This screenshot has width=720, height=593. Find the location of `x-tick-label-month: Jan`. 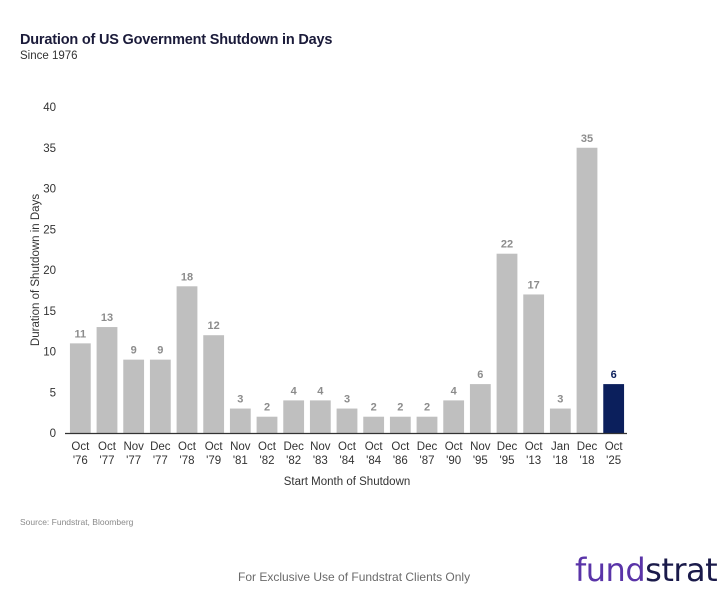

x-tick-label-month: Jan is located at coordinates (560, 447).